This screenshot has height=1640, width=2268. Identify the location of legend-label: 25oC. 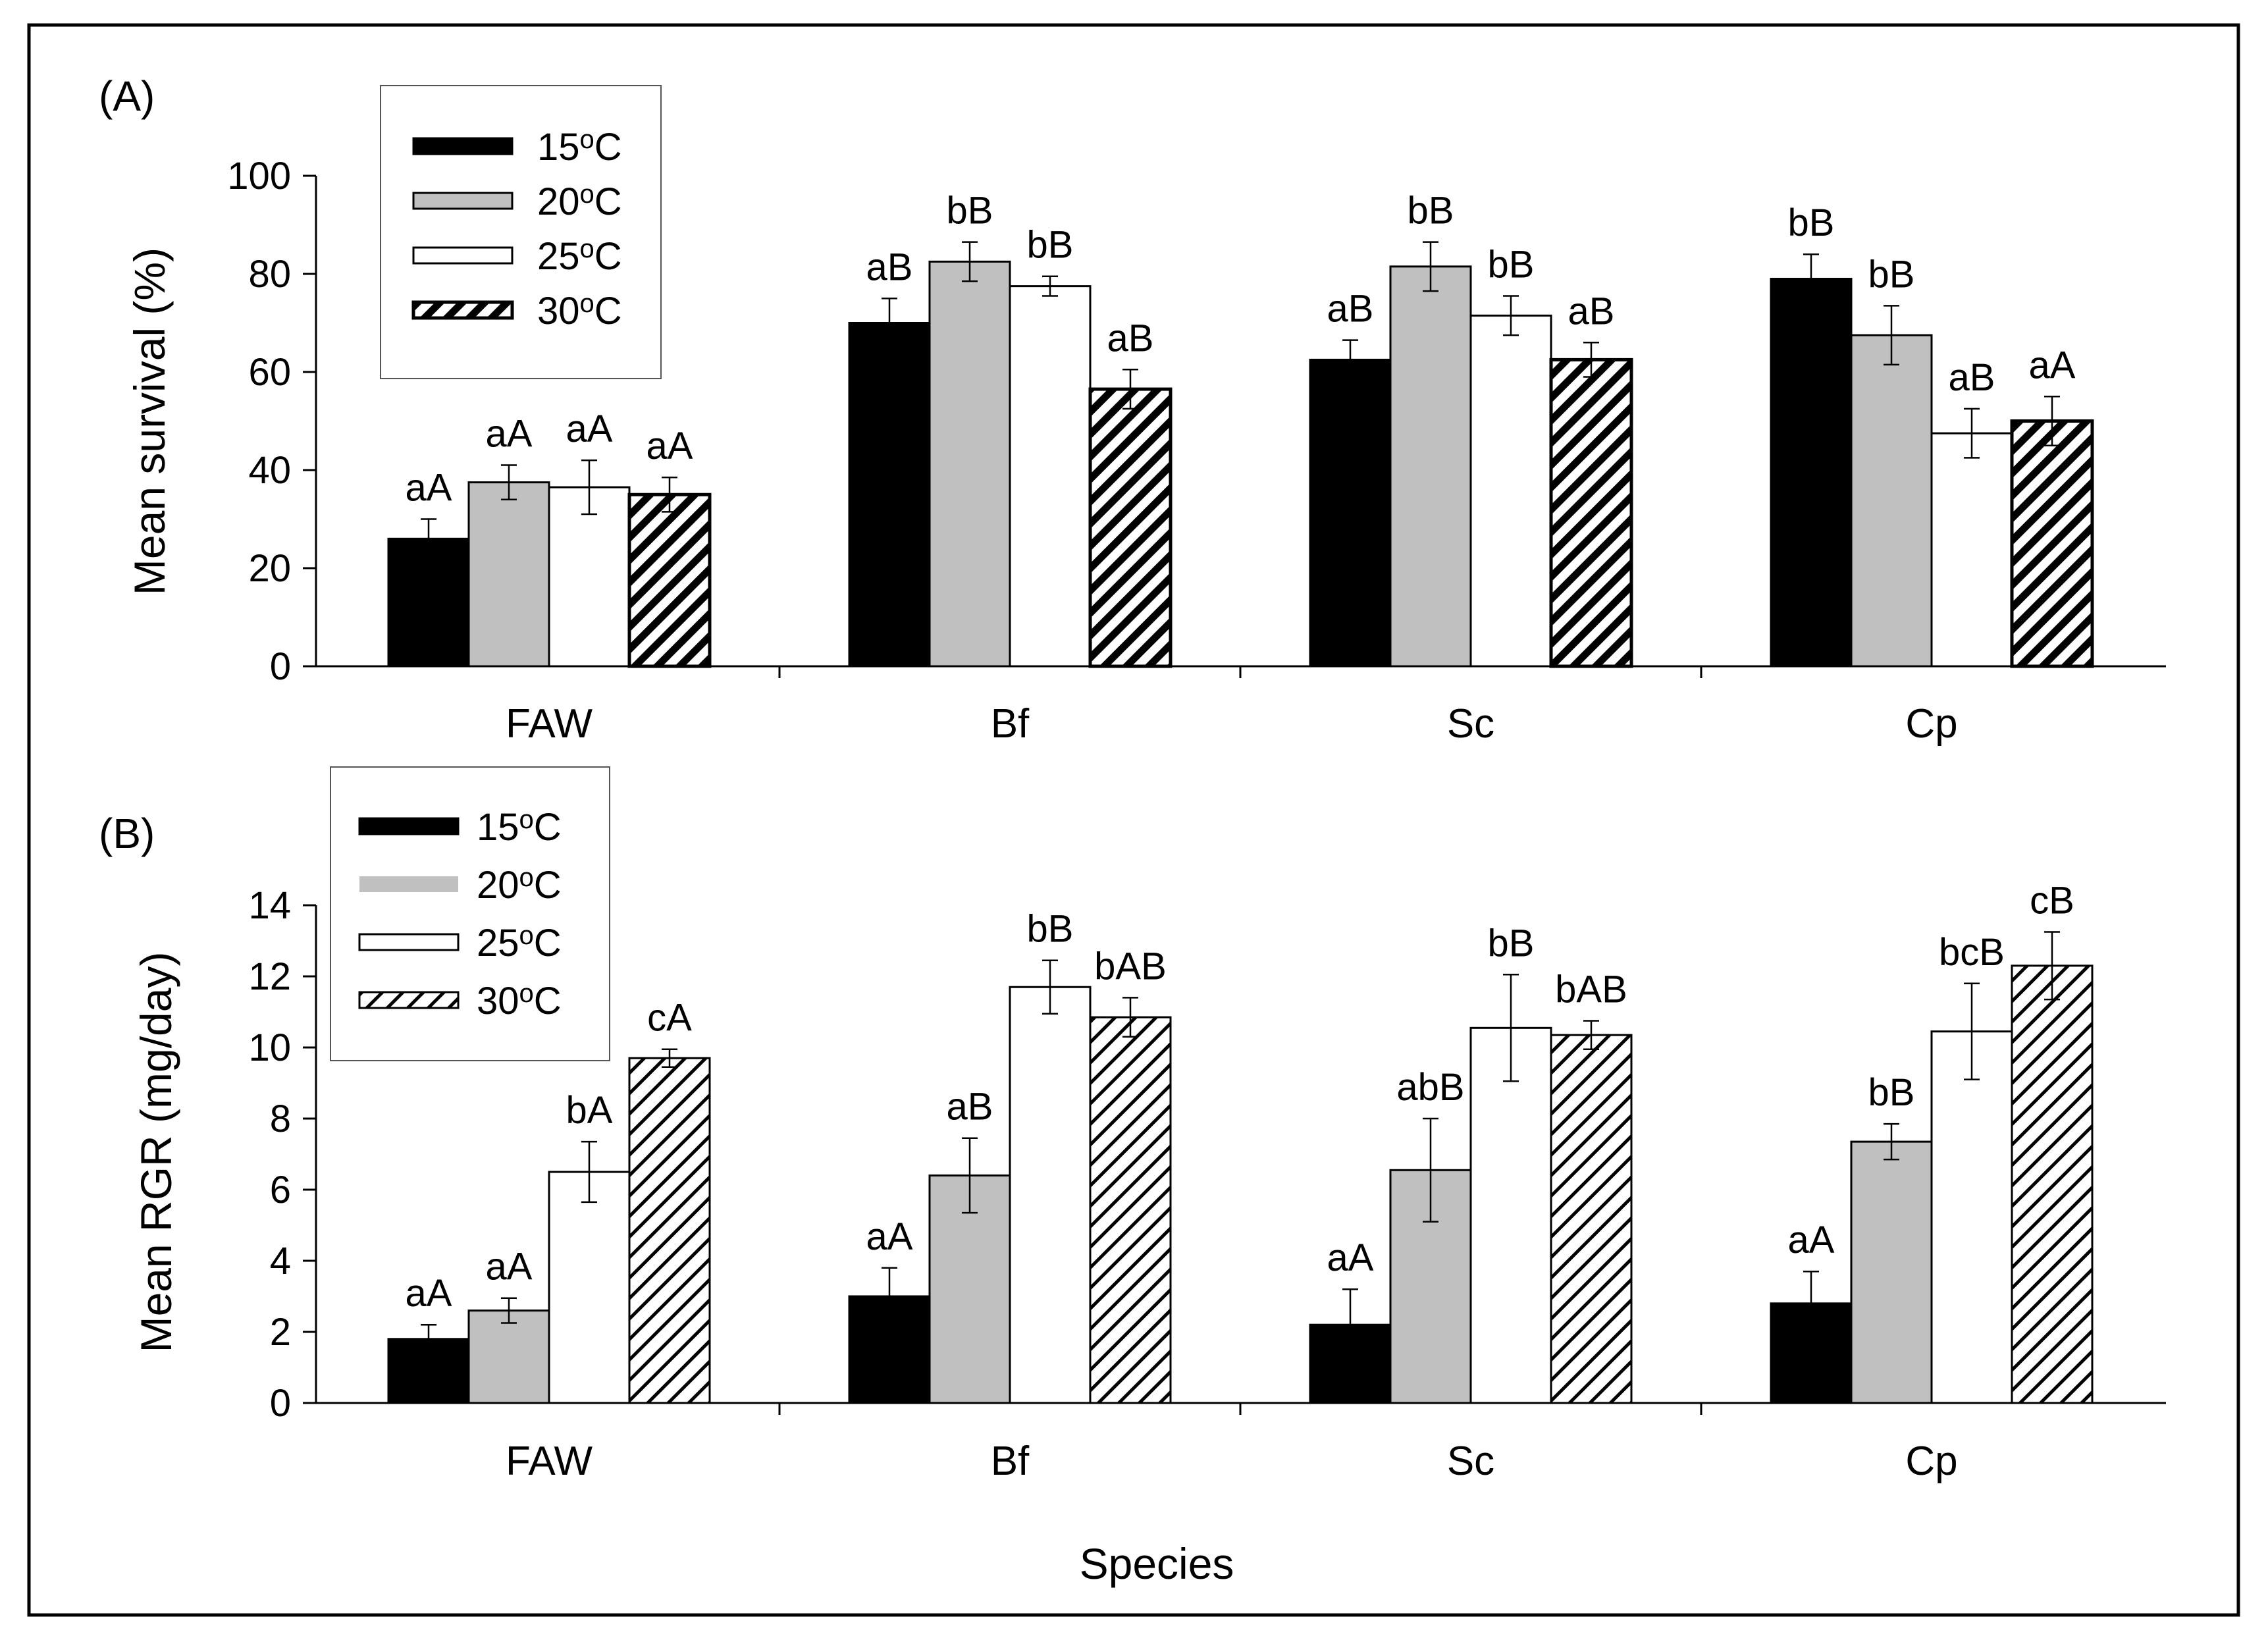
(579, 256).